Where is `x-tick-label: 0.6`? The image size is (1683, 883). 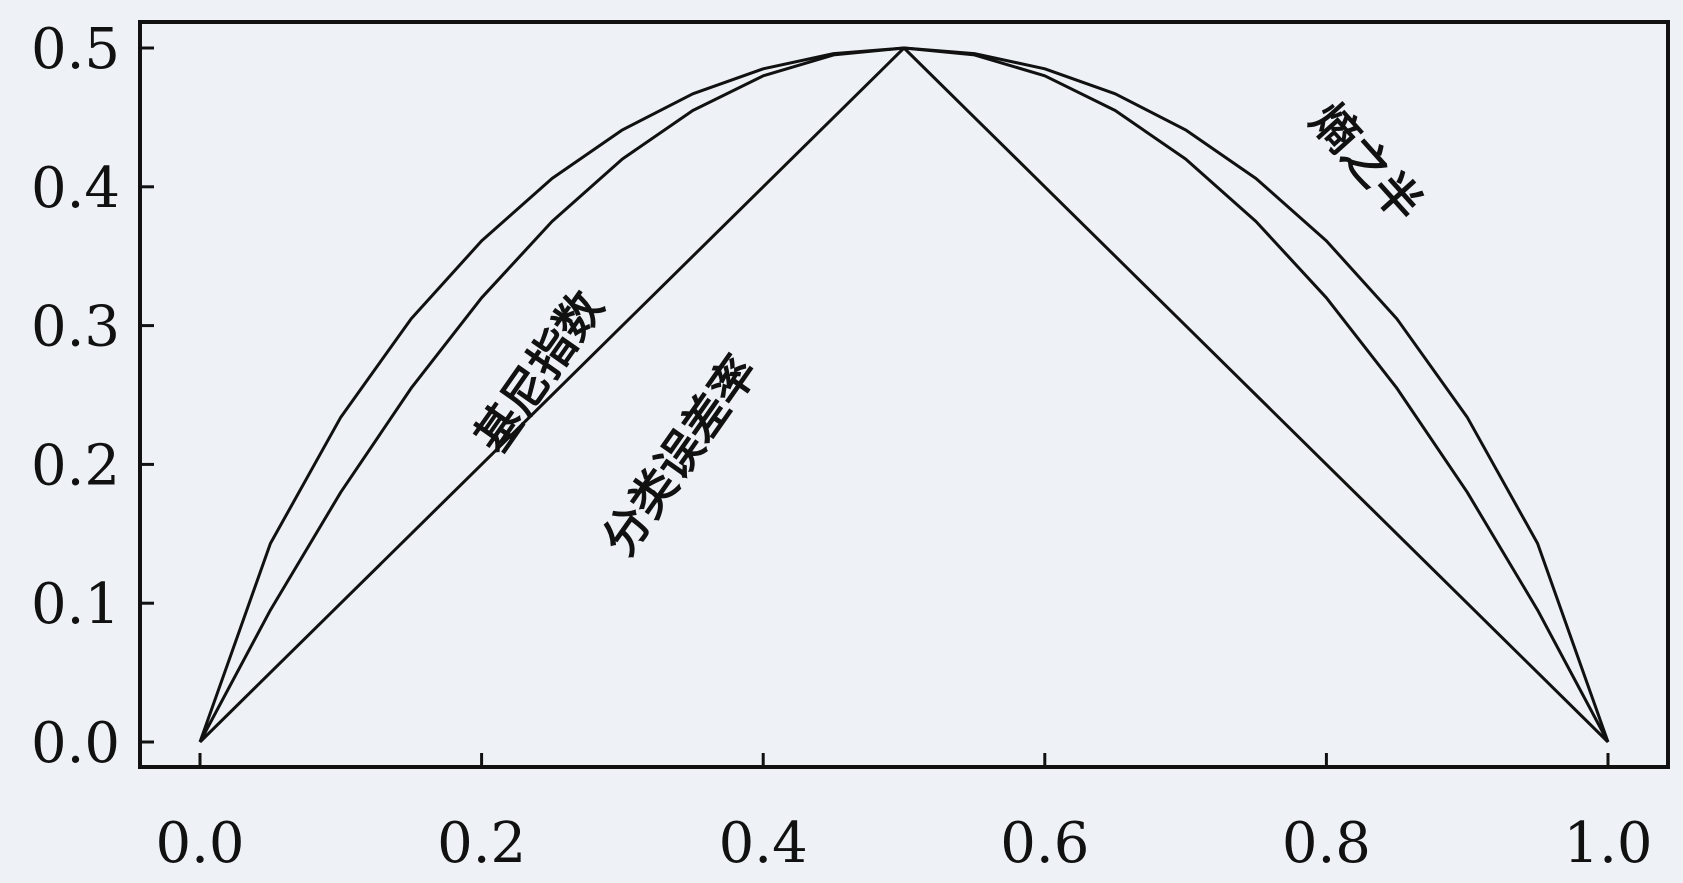 x-tick-label: 0.6 is located at coordinates (1044, 843).